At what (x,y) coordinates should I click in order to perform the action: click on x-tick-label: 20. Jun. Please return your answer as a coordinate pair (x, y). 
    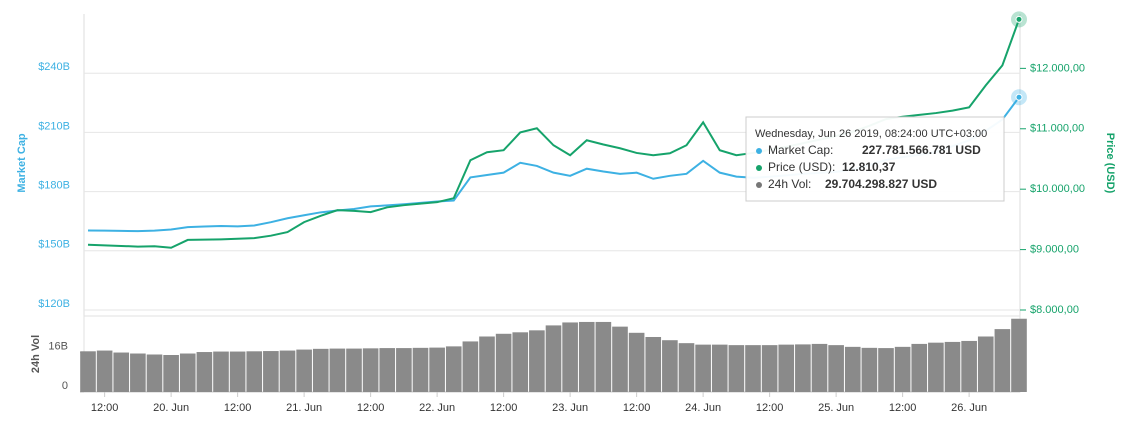
    Looking at the image, I should click on (171, 408).